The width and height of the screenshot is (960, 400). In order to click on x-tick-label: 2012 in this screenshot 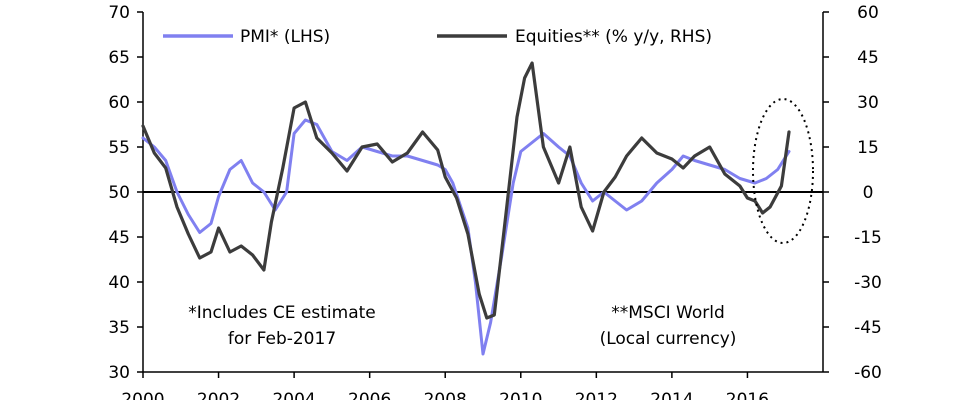, I will do `click(596, 395)`.